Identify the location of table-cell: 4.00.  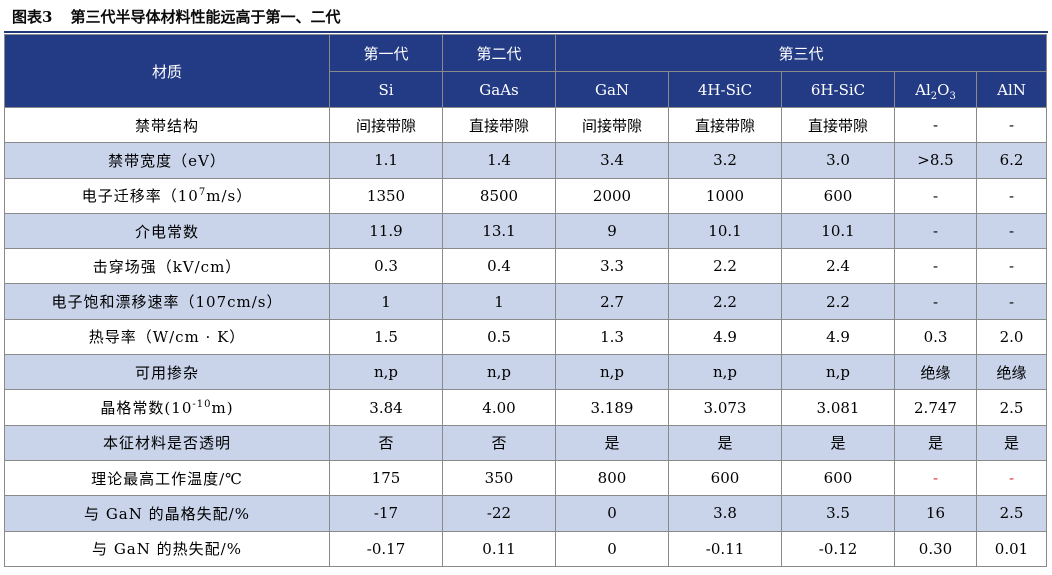
(499, 407).